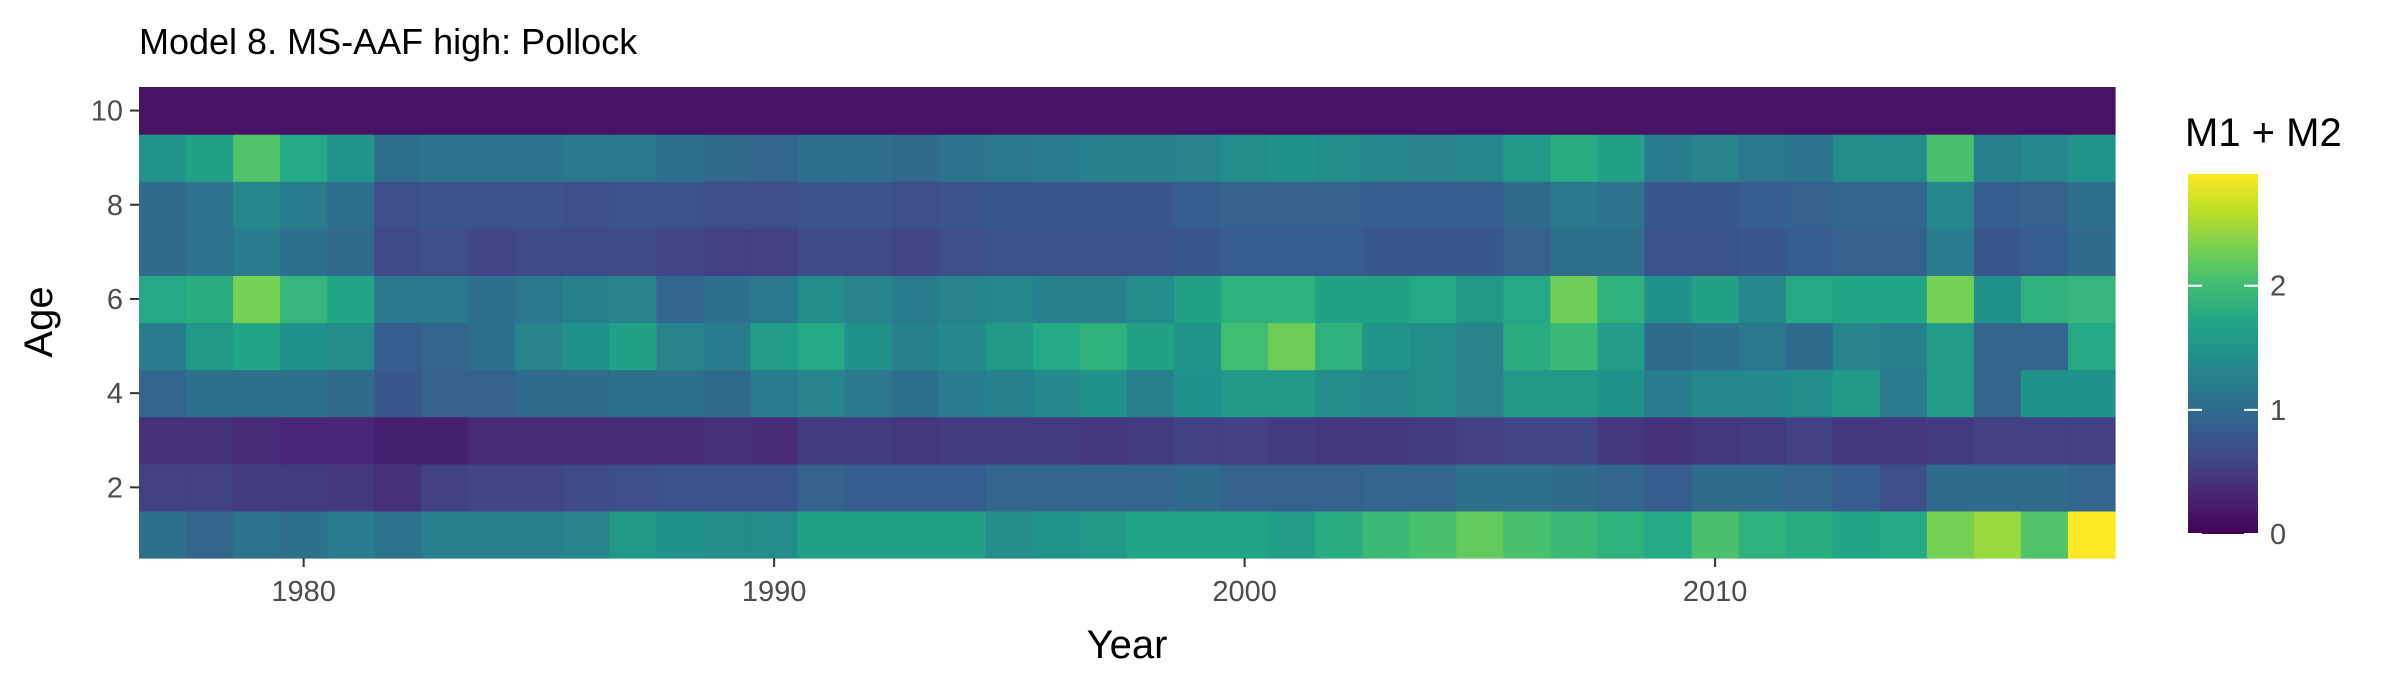 The width and height of the screenshot is (2400, 690). Describe the element at coordinates (115, 300) in the screenshot. I see `y-tick-label: 6` at that location.